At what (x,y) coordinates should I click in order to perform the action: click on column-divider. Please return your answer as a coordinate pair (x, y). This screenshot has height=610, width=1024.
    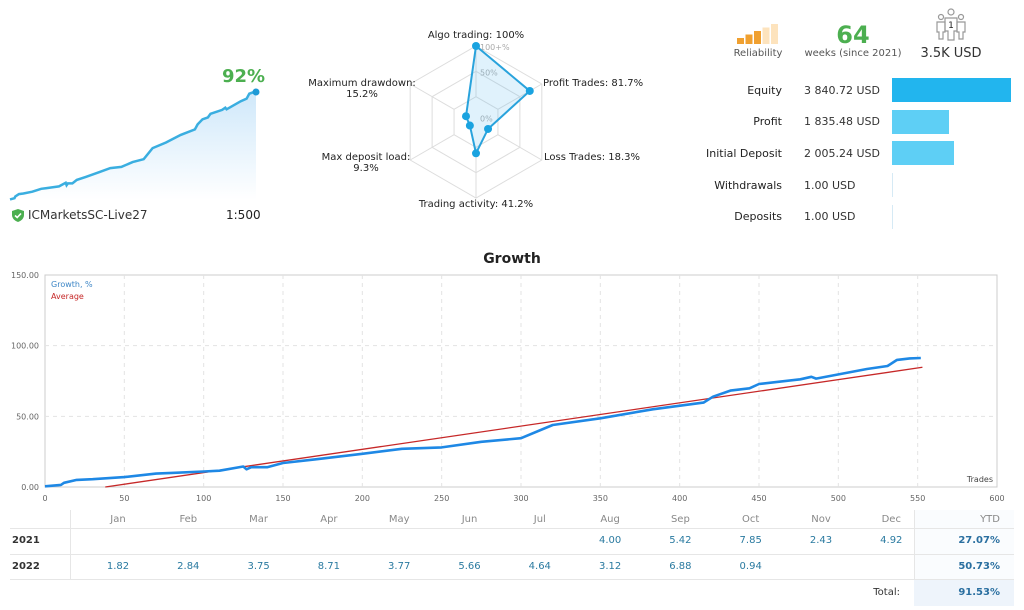
    Looking at the image, I should click on (70, 545).